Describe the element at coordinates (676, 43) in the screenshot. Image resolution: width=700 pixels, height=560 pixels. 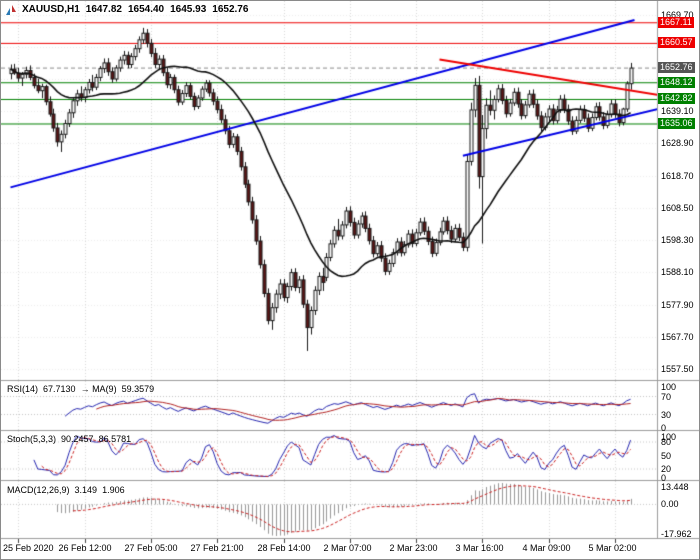
I see `price-level-label: 1660.57` at that location.